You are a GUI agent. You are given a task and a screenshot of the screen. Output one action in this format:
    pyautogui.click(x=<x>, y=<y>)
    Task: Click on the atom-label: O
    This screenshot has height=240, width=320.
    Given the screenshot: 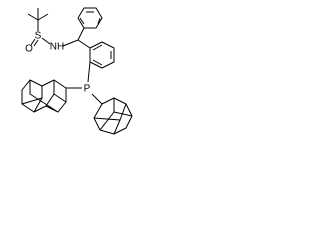 What is the action you would take?
    pyautogui.click(x=29, y=49)
    